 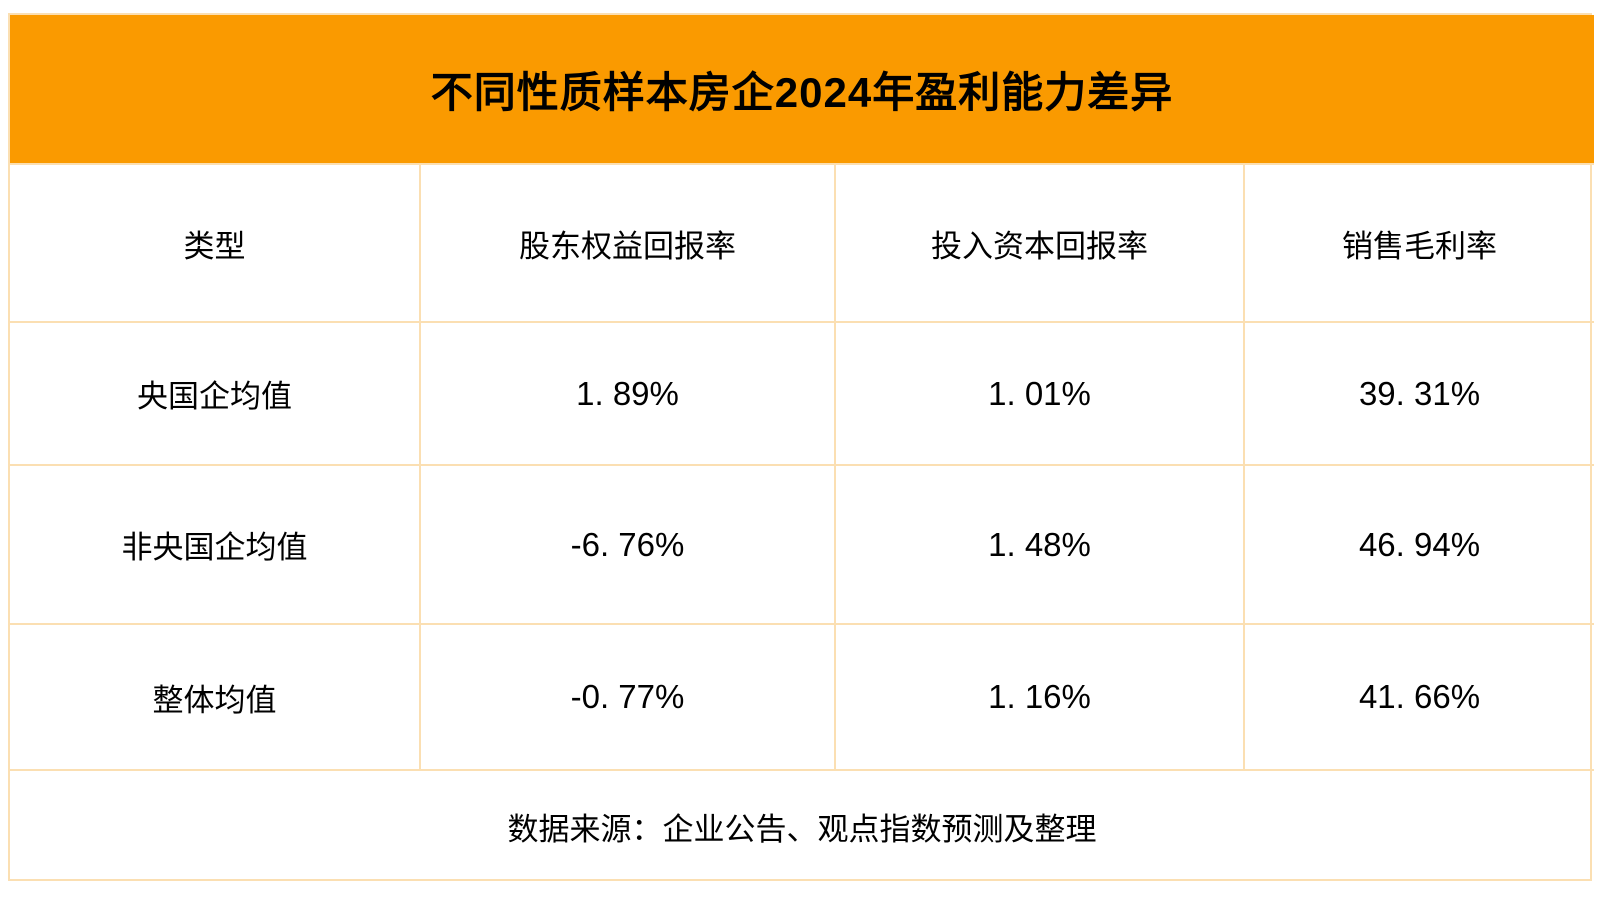 What do you see at coordinates (628, 244) in the screenshot?
I see `column-header-roe: 股东权益回报率` at bounding box center [628, 244].